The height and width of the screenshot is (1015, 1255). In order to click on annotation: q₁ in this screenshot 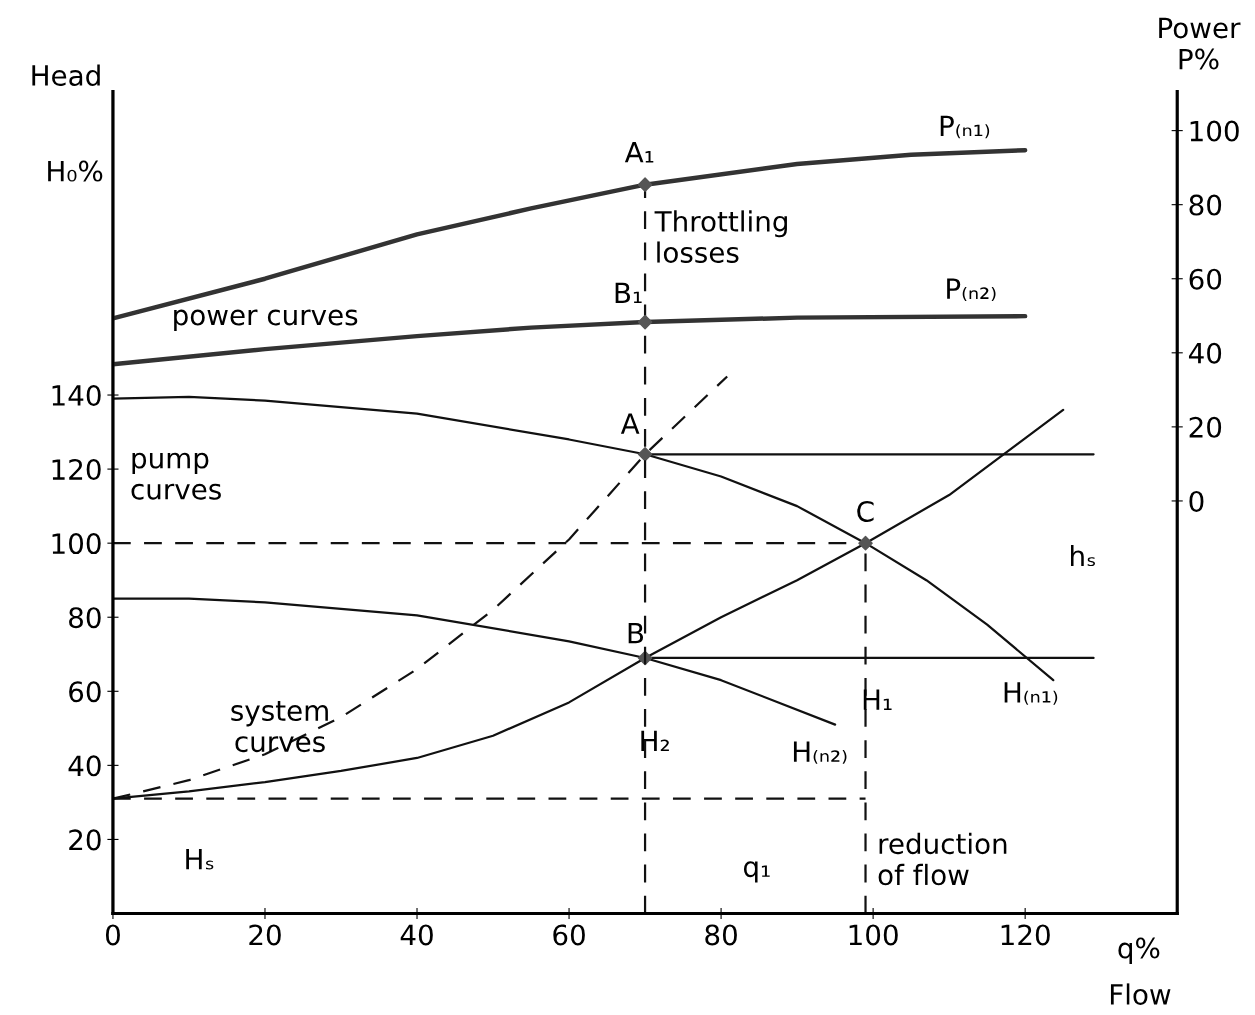, I will do `click(756, 872)`.